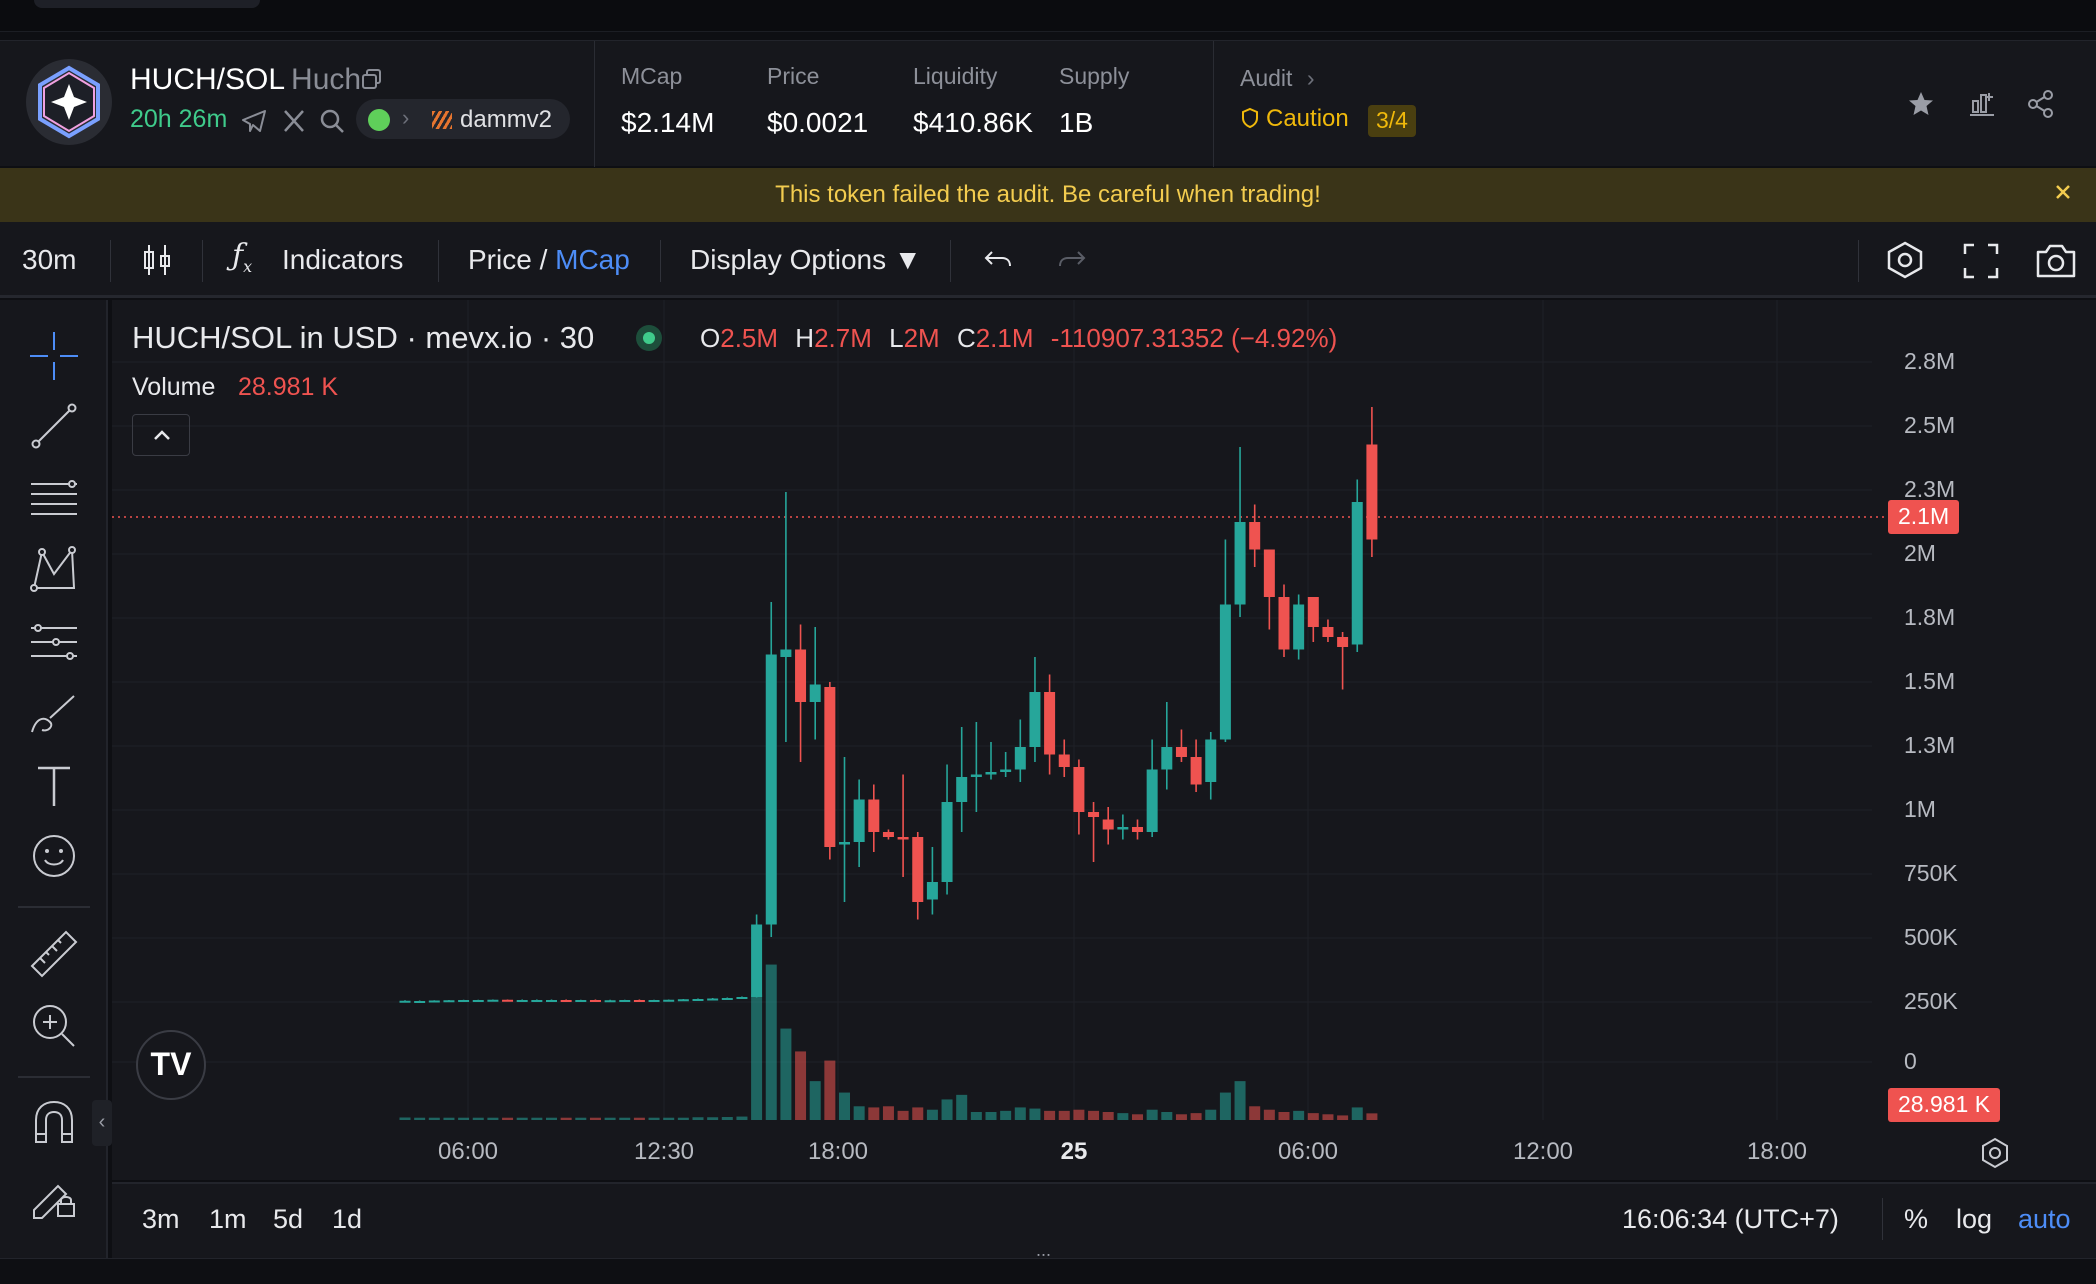 This screenshot has height=1284, width=2096. Describe the element at coordinates (54, 498) in the screenshot. I see `horizontal-lines-icon` at that location.